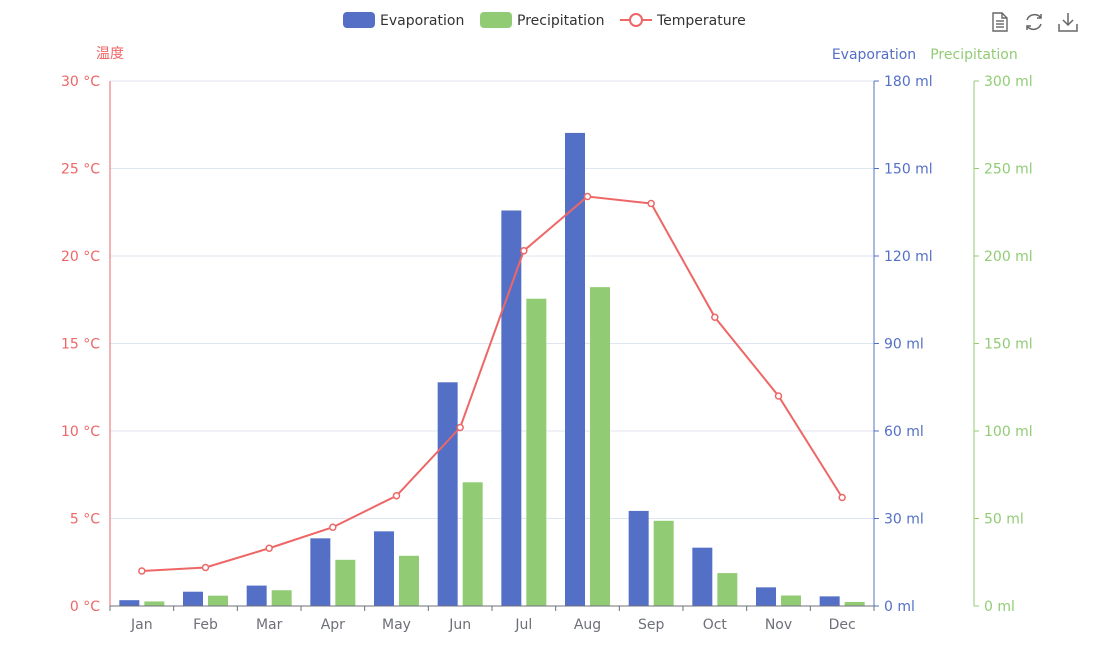 The image size is (1094, 645). What do you see at coordinates (447, 494) in the screenshot?
I see `bar-evaporation-jun` at bounding box center [447, 494].